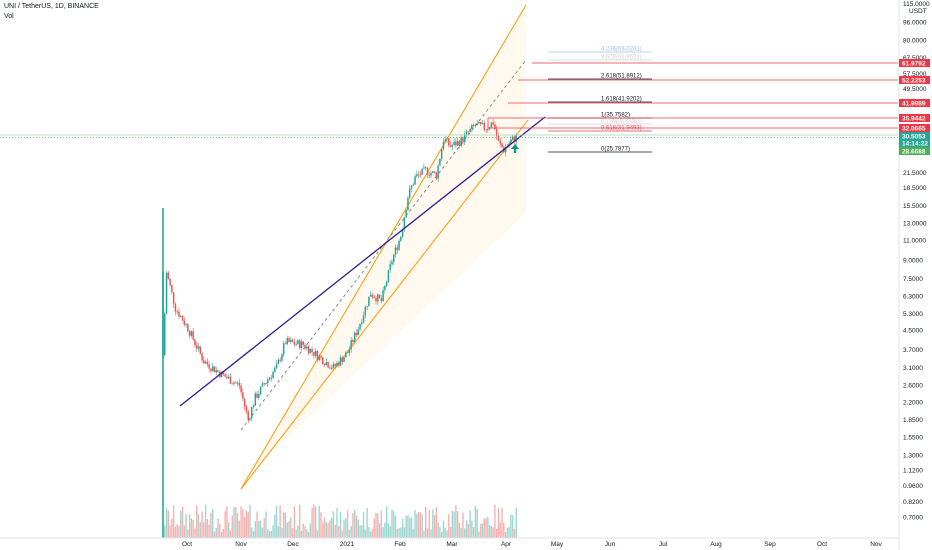  I want to click on price-axis-label: 49.5000, so click(915, 89).